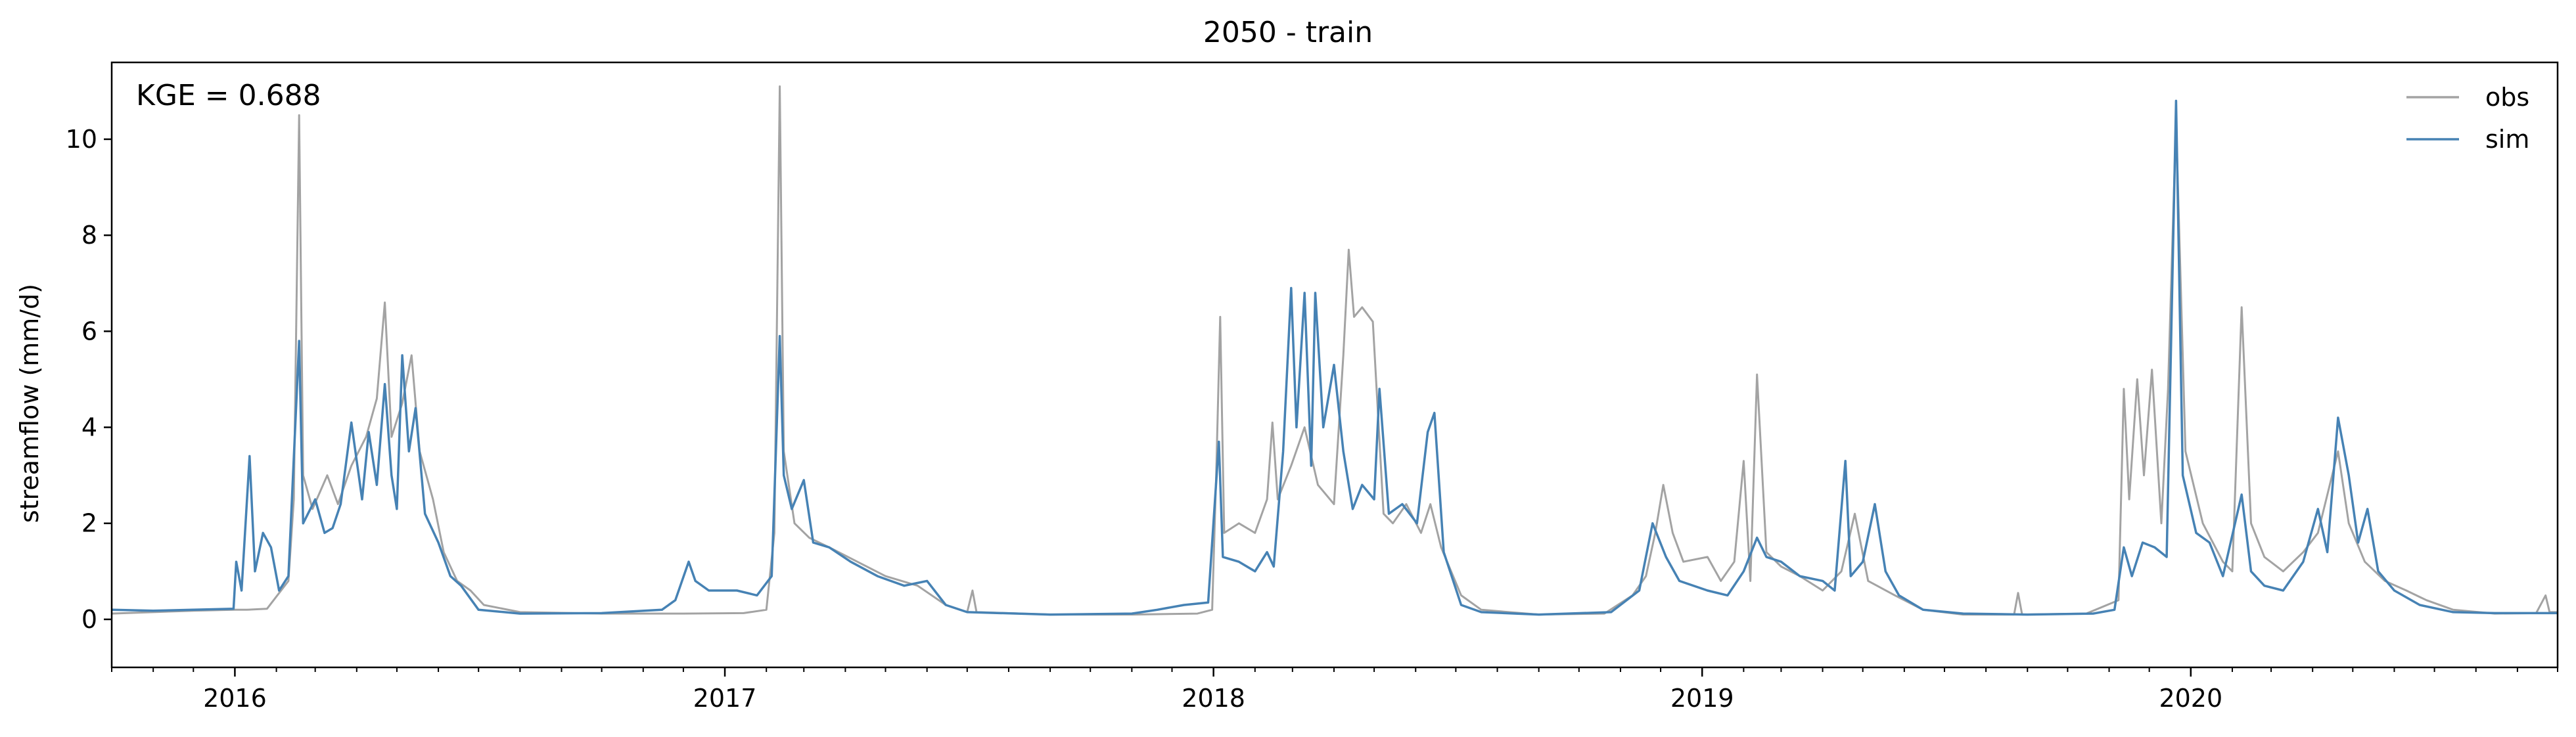 This screenshot has width=2576, height=737. I want to click on legend-label-sim: sim, so click(2507, 139).